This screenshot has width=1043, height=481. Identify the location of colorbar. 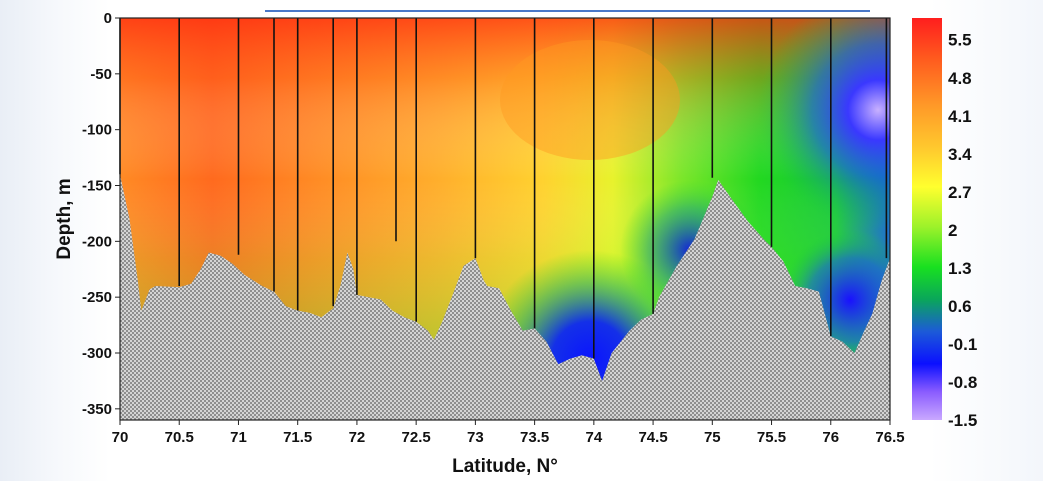
(927, 219).